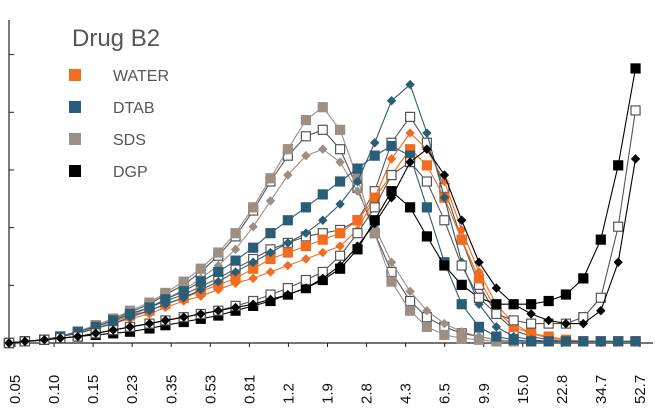 The width and height of the screenshot is (663, 411). What do you see at coordinates (130, 172) in the screenshot?
I see `legend-label: DGP` at bounding box center [130, 172].